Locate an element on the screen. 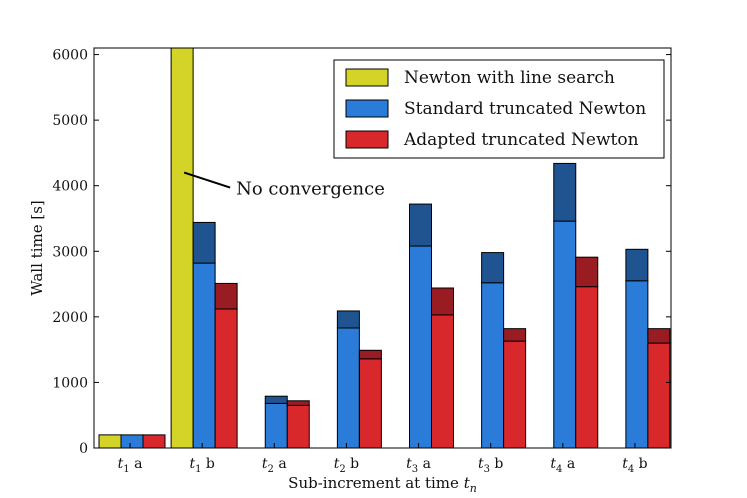 The height and width of the screenshot is (498, 747). x-tick-label: t1 b is located at coordinates (201, 465).